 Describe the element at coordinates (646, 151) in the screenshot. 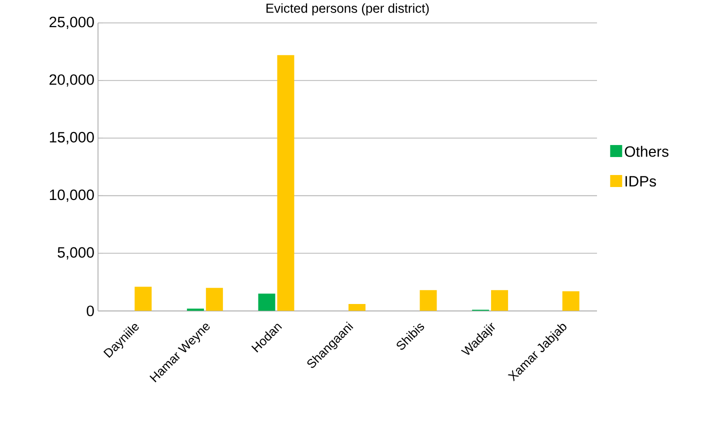

I see `legend-label: Others` at that location.